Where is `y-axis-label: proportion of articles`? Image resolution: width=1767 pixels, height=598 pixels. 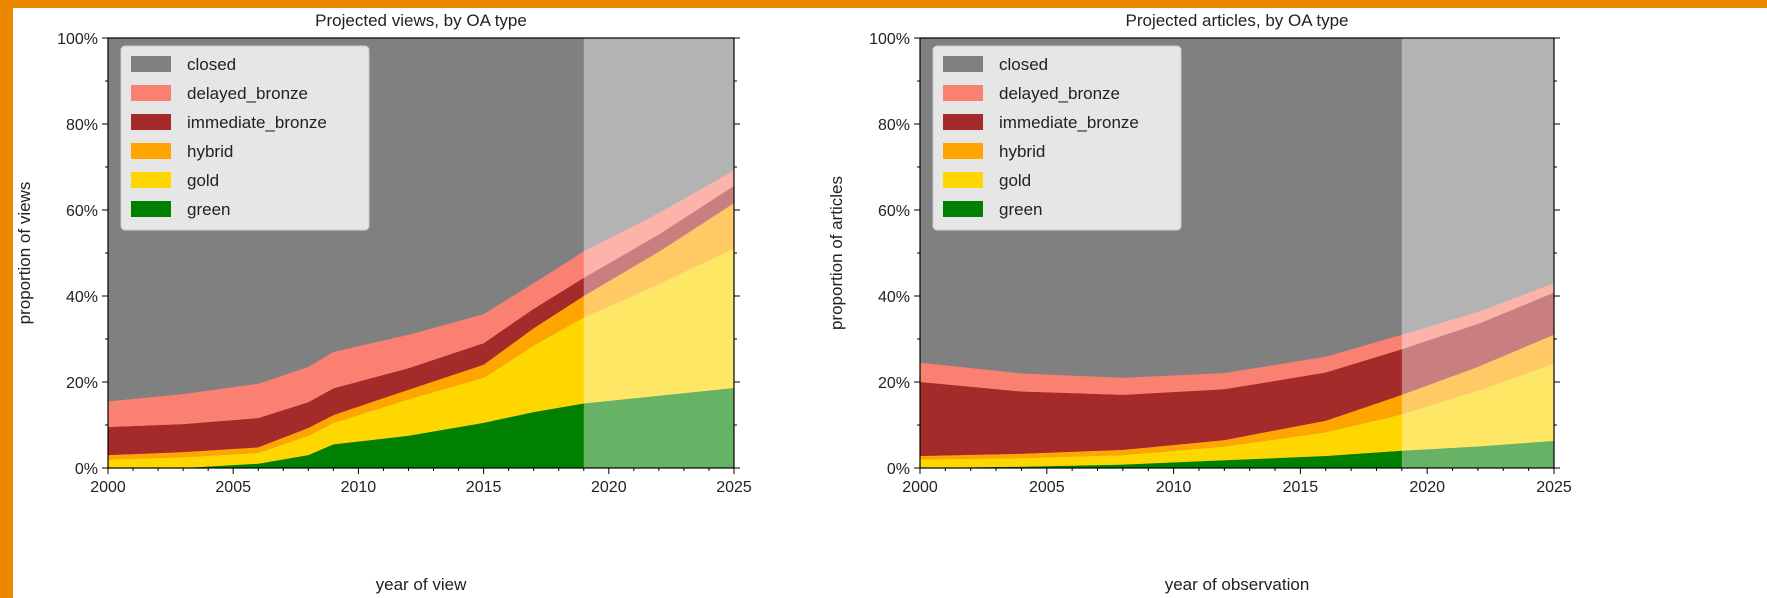
y-axis-label: proportion of articles is located at coordinates (836, 253).